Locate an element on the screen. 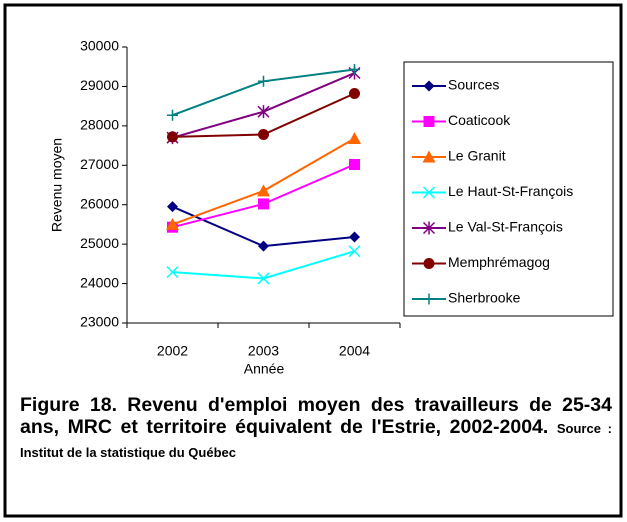 The width and height of the screenshot is (627, 522). y-tick-label: 25000 is located at coordinates (99, 243).